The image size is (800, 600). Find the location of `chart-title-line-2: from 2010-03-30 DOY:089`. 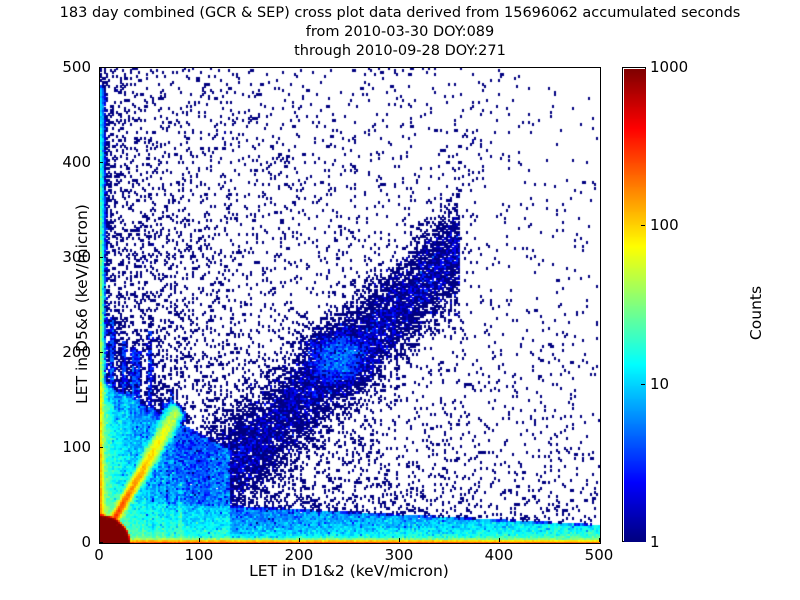

chart-title-line-2: from 2010-03-30 DOY:089 is located at coordinates (400, 32).